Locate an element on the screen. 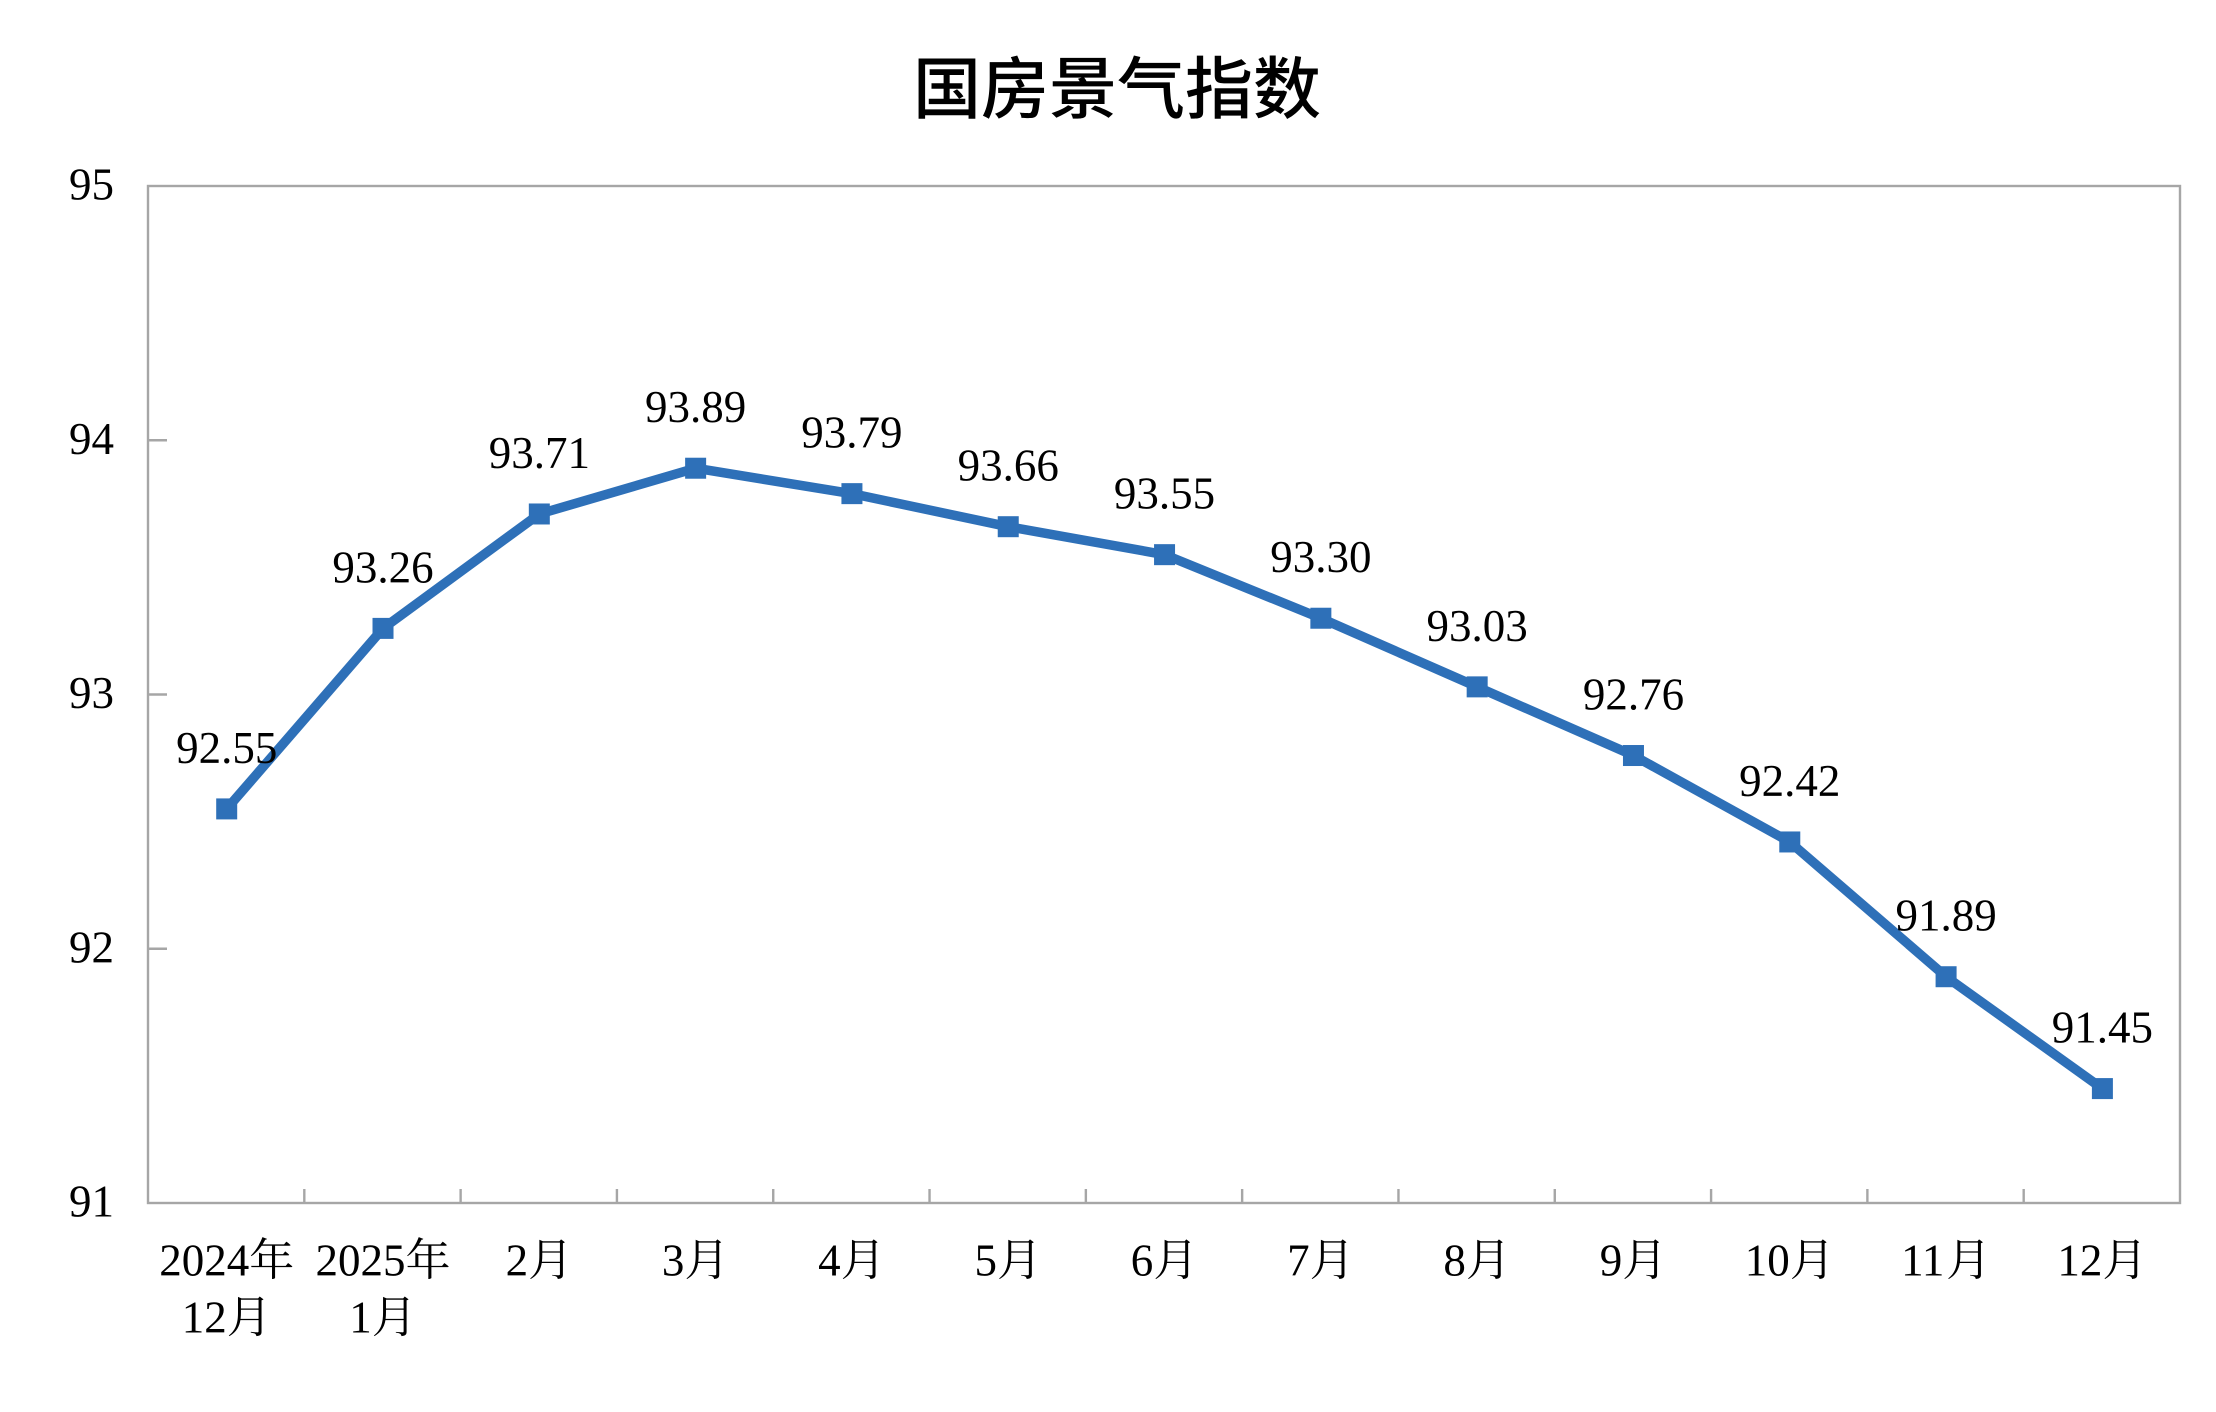  svg-text: 93.03 is located at coordinates (1477, 626).